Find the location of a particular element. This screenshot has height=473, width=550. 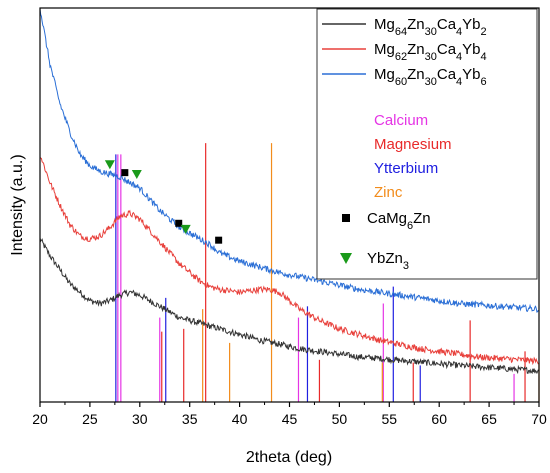

legend-entry: Mg60Zn30Ca4Yb6 is located at coordinates (430, 77).